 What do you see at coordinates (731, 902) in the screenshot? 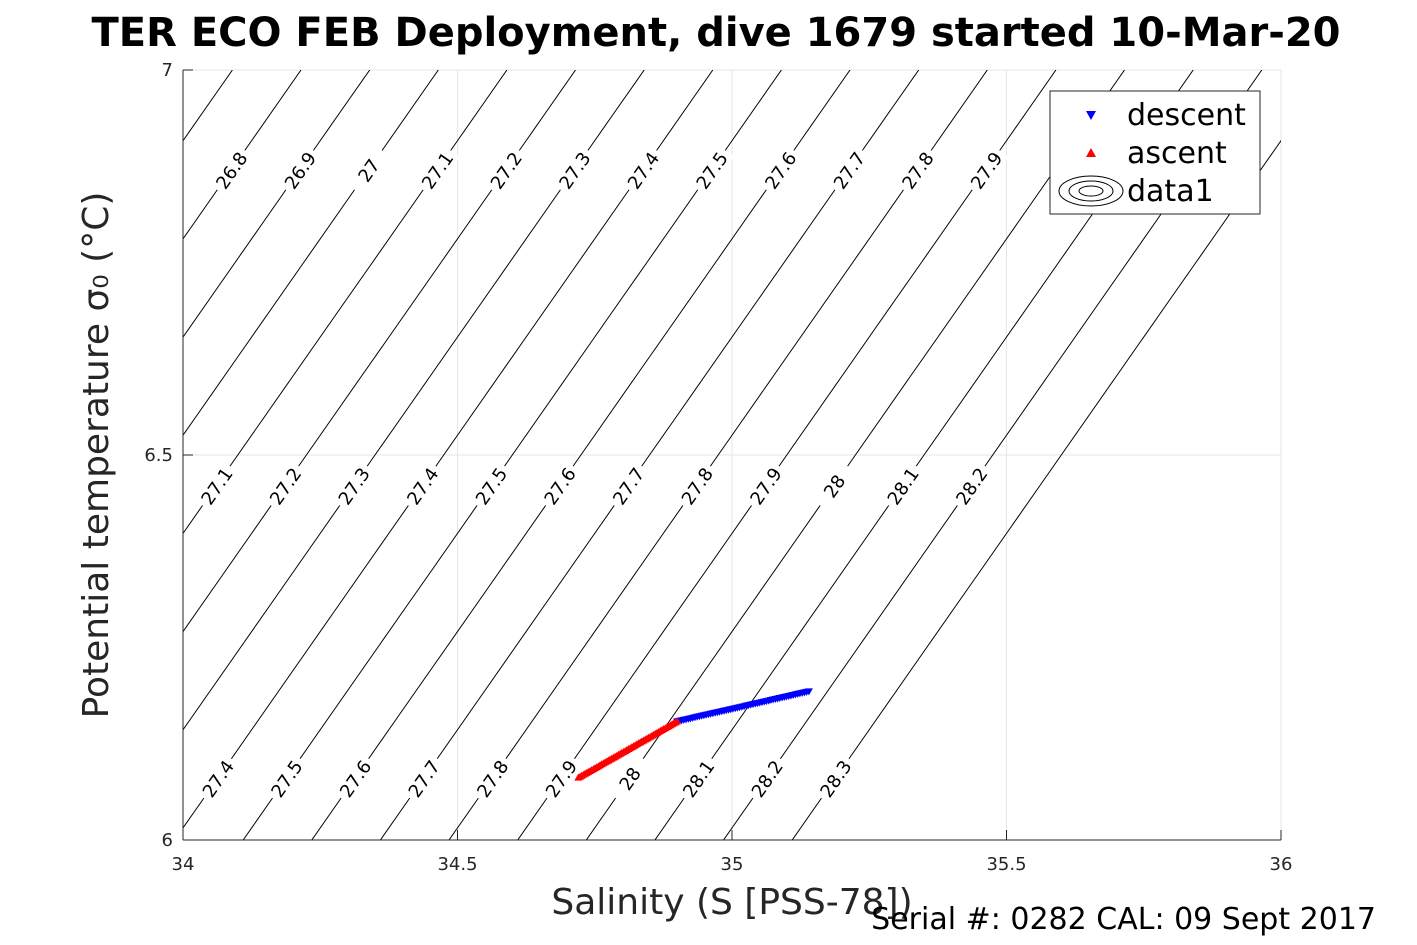
I see `x-axis-label: Salinity (S [PSS-78])` at bounding box center [731, 902].